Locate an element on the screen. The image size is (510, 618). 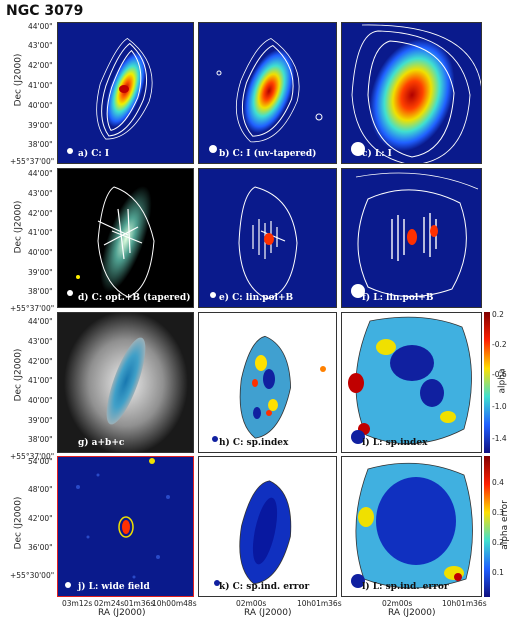
panel-j-image is located at coordinates (117, 523).